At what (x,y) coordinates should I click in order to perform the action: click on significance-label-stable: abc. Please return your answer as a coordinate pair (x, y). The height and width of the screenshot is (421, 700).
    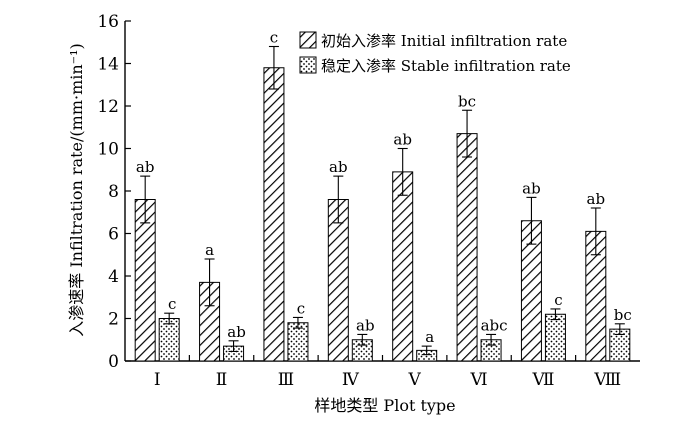
    Looking at the image, I should click on (494, 325).